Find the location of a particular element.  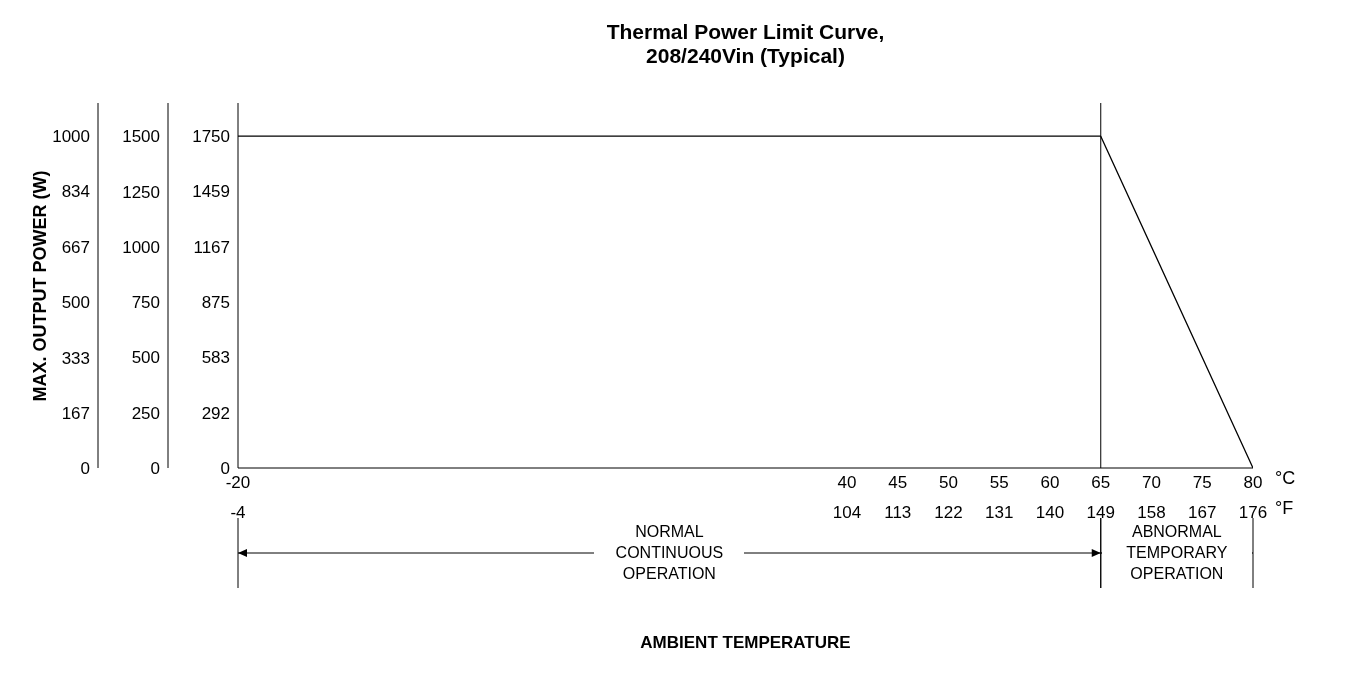

x2-tick-label: -4 is located at coordinates (238, 513).